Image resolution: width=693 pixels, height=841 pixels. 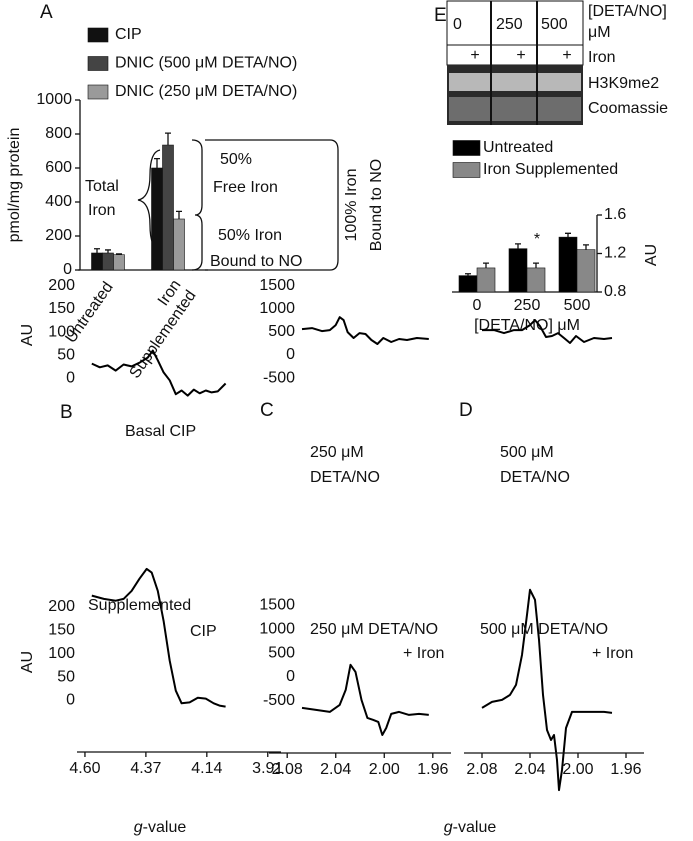 I want to click on y-tick-label: 1.6, so click(x=615, y=214).